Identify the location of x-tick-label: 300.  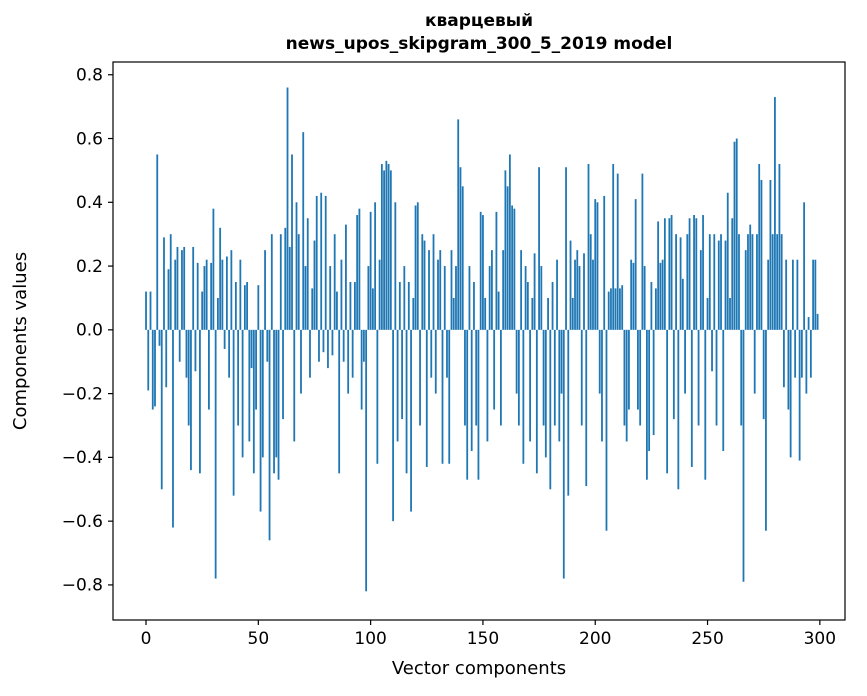
(820, 639).